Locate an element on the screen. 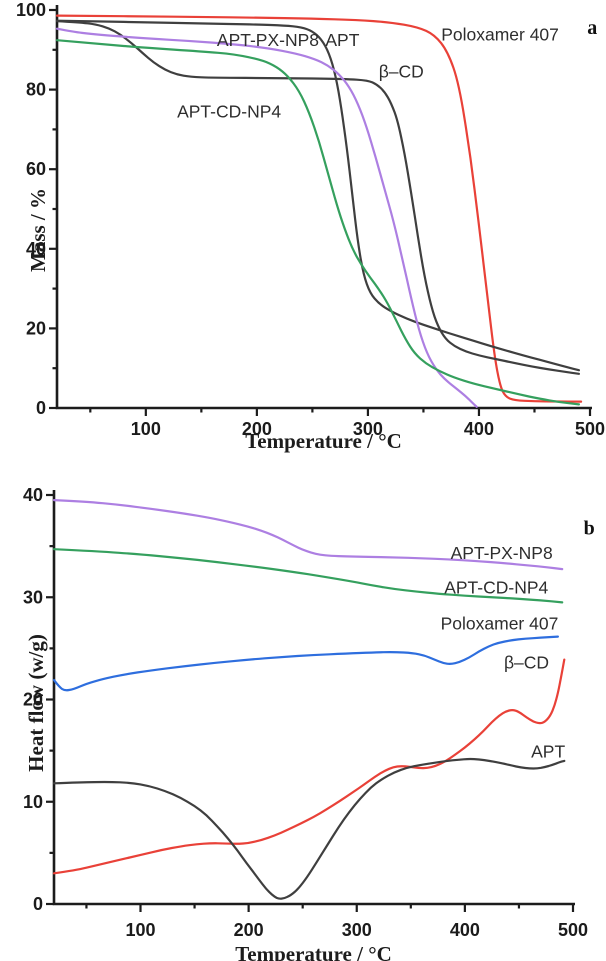 The height and width of the screenshot is (961, 606). panel-label-a: a is located at coordinates (592, 28).